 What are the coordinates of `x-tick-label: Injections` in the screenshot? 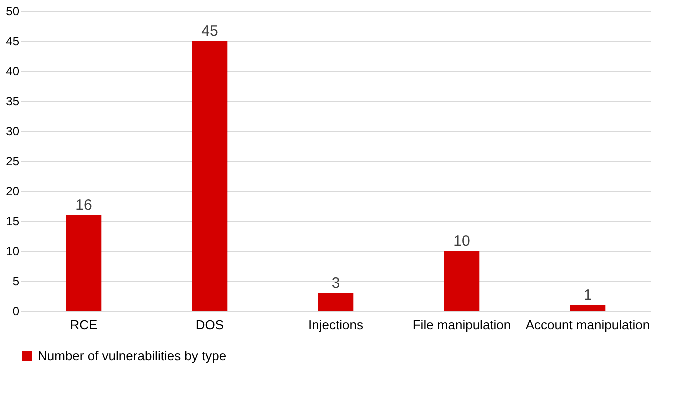 It's located at (336, 325).